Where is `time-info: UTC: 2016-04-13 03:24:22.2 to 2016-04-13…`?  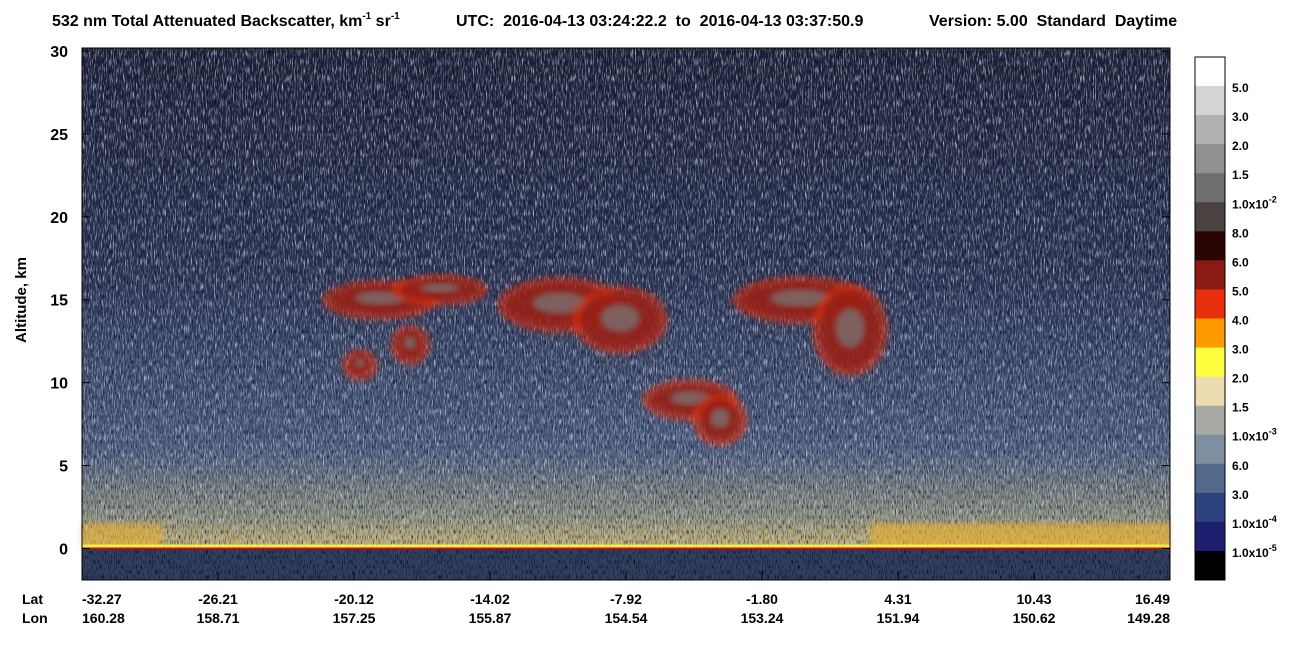 time-info: UTC: 2016-04-13 03:24:22.2 to 2016-04-13… is located at coordinates (659, 21).